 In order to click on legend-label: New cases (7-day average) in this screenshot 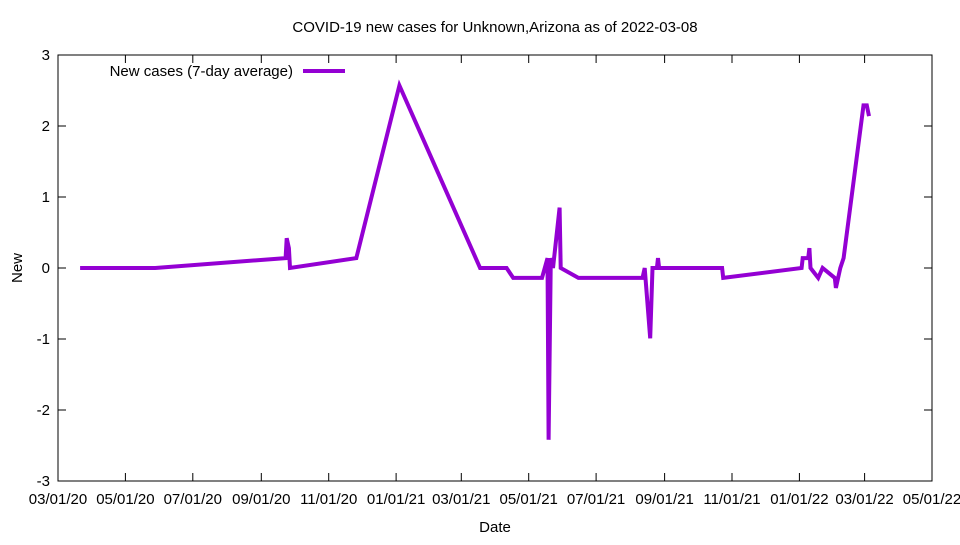, I will do `click(201, 71)`.